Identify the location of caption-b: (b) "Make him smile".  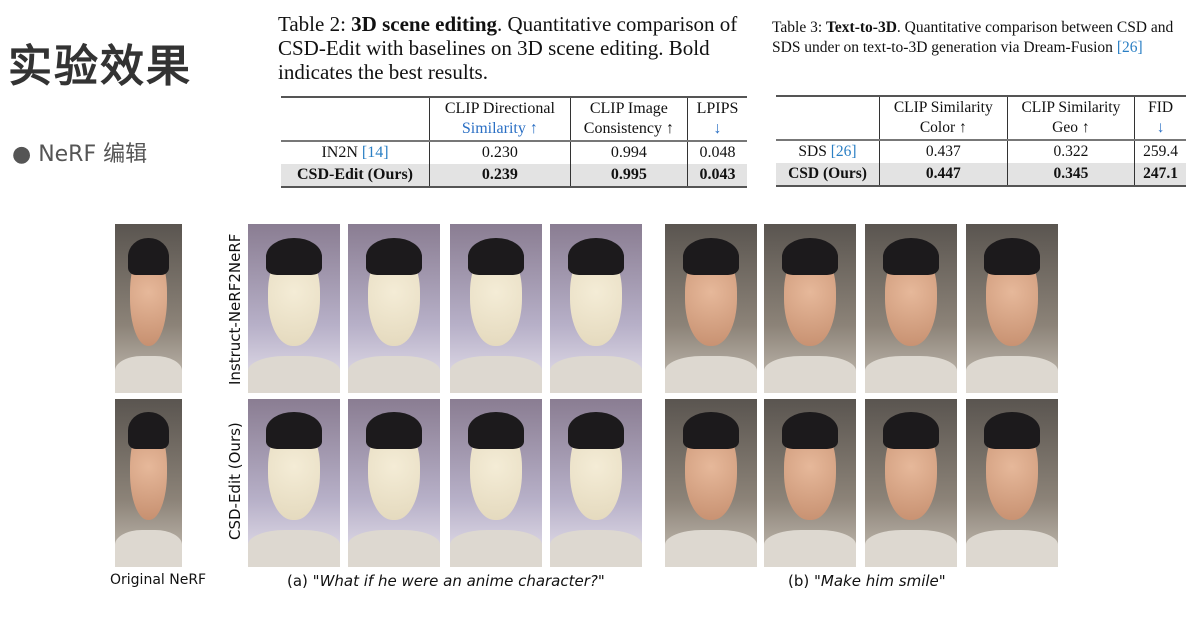
(867, 581).